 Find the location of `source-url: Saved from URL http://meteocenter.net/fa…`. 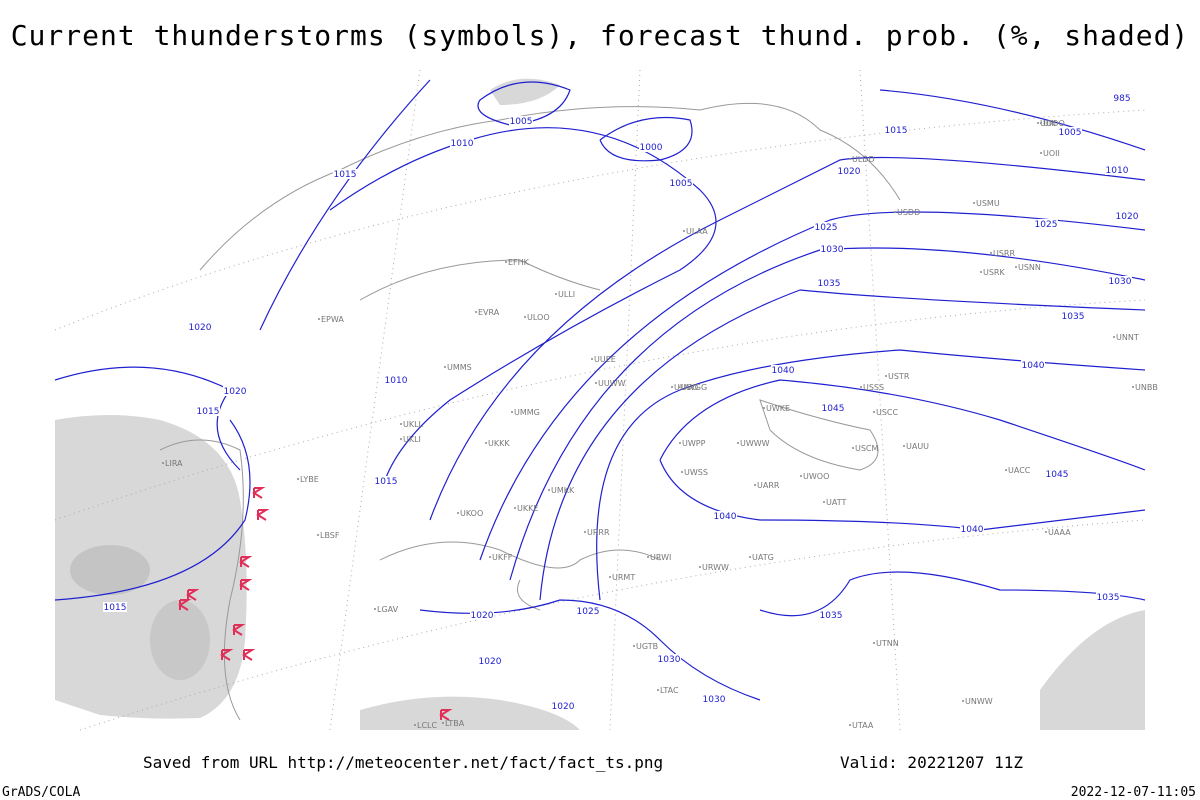

source-url: Saved from URL http://meteocenter.net/fa… is located at coordinates (403, 762).